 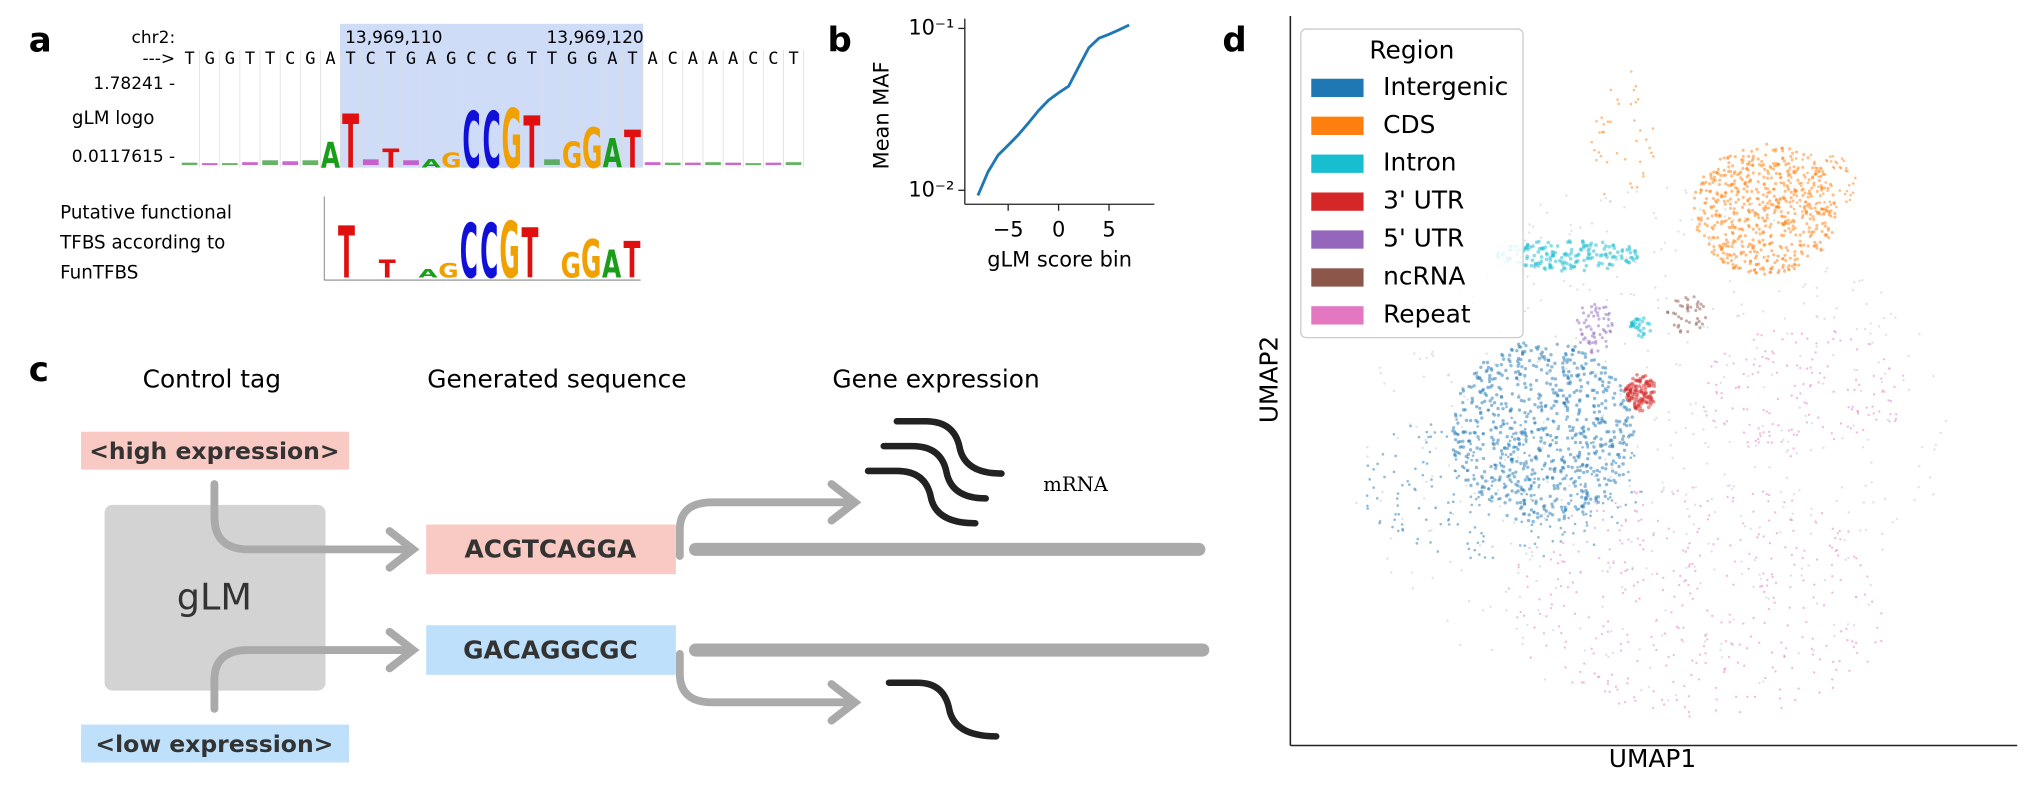 What do you see at coordinates (934, 578) in the screenshot?
I see `mrna-icon` at bounding box center [934, 578].